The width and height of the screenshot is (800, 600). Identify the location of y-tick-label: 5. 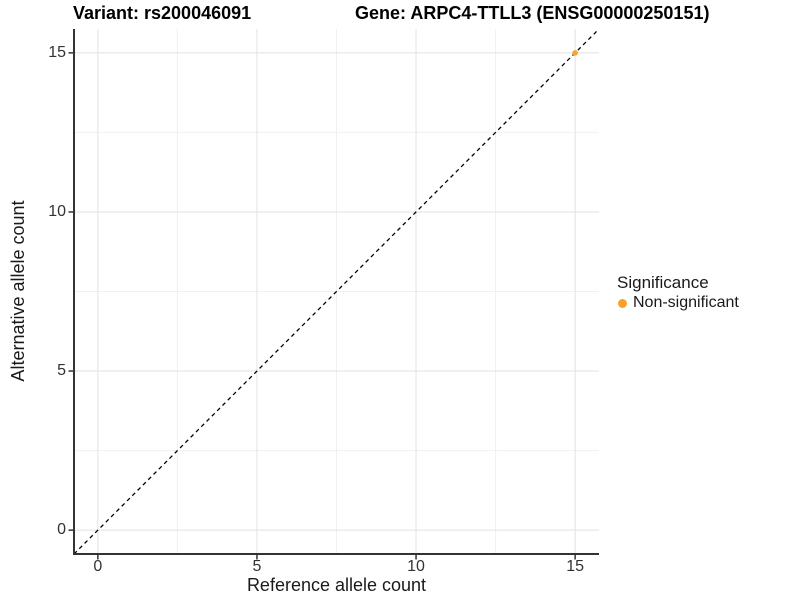
(61, 371).